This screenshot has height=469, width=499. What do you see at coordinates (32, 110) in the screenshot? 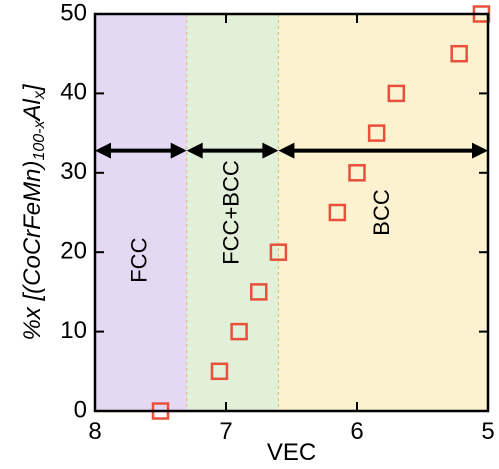
I see `y-axis-label-part: Al` at bounding box center [32, 110].